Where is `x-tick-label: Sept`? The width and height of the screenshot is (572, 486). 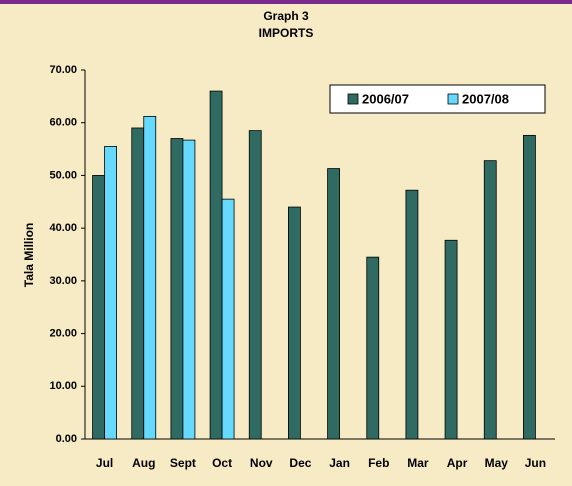 x-tick-label: Sept is located at coordinates (183, 463).